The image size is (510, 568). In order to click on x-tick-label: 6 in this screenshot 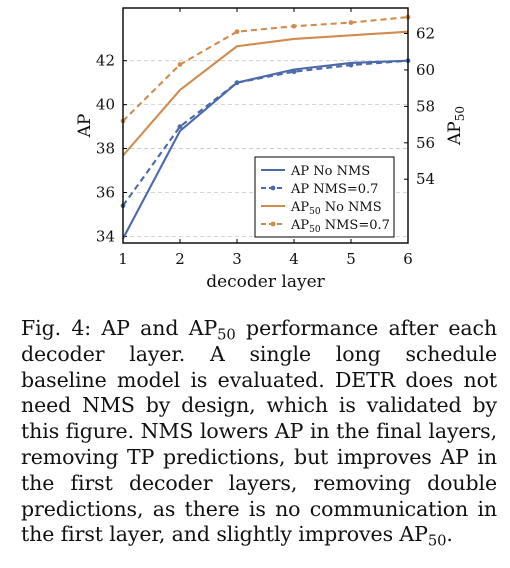, I will do `click(408, 259)`.